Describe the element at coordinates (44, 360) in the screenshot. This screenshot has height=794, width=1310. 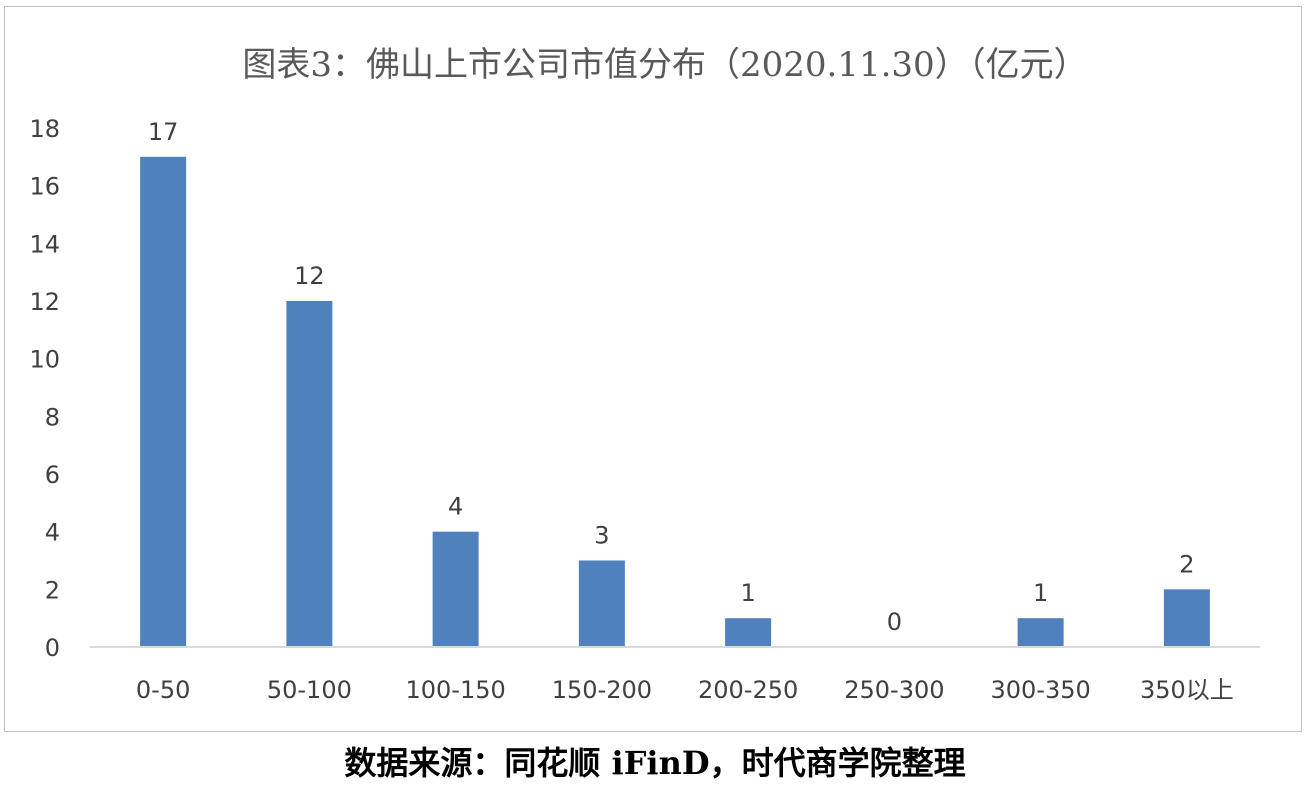
I see `y-tick-label: 10` at that location.